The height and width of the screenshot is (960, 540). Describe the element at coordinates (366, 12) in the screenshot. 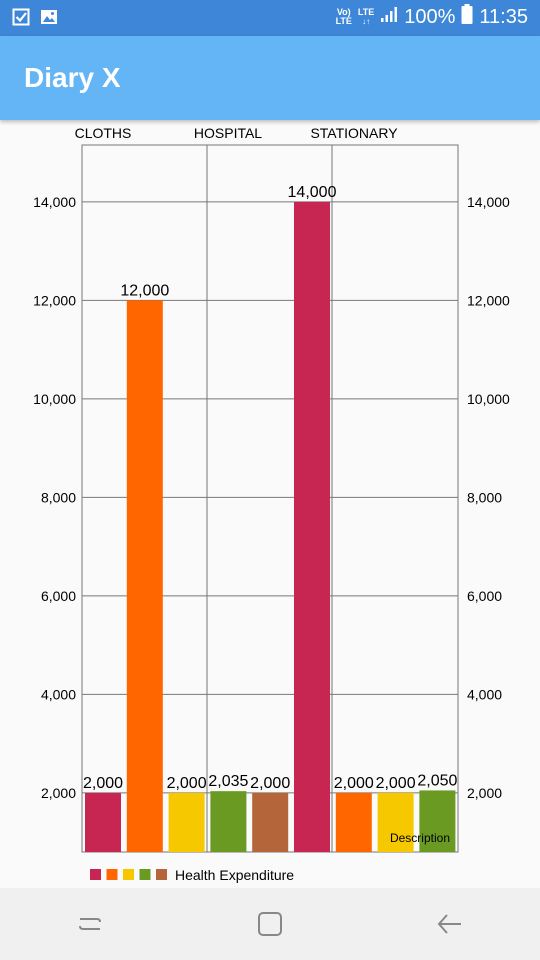

I see `lte-label: LTE` at that location.